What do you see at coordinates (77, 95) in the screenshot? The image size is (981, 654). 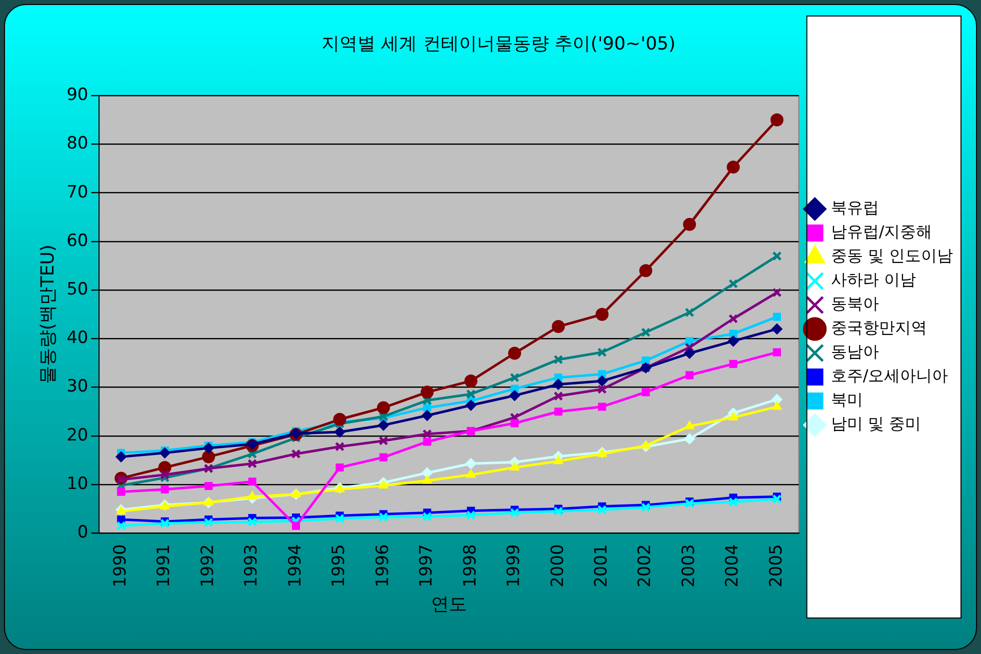 I see `y-tick-label: 90` at bounding box center [77, 95].